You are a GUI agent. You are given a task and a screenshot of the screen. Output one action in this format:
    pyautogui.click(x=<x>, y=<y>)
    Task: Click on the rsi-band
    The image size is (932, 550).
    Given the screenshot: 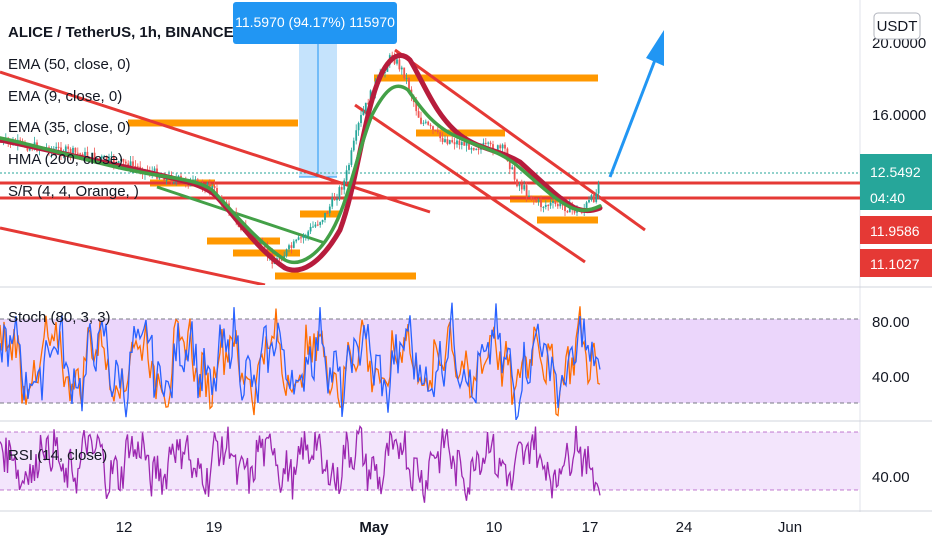 What is the action you would take?
    pyautogui.click(x=430, y=461)
    